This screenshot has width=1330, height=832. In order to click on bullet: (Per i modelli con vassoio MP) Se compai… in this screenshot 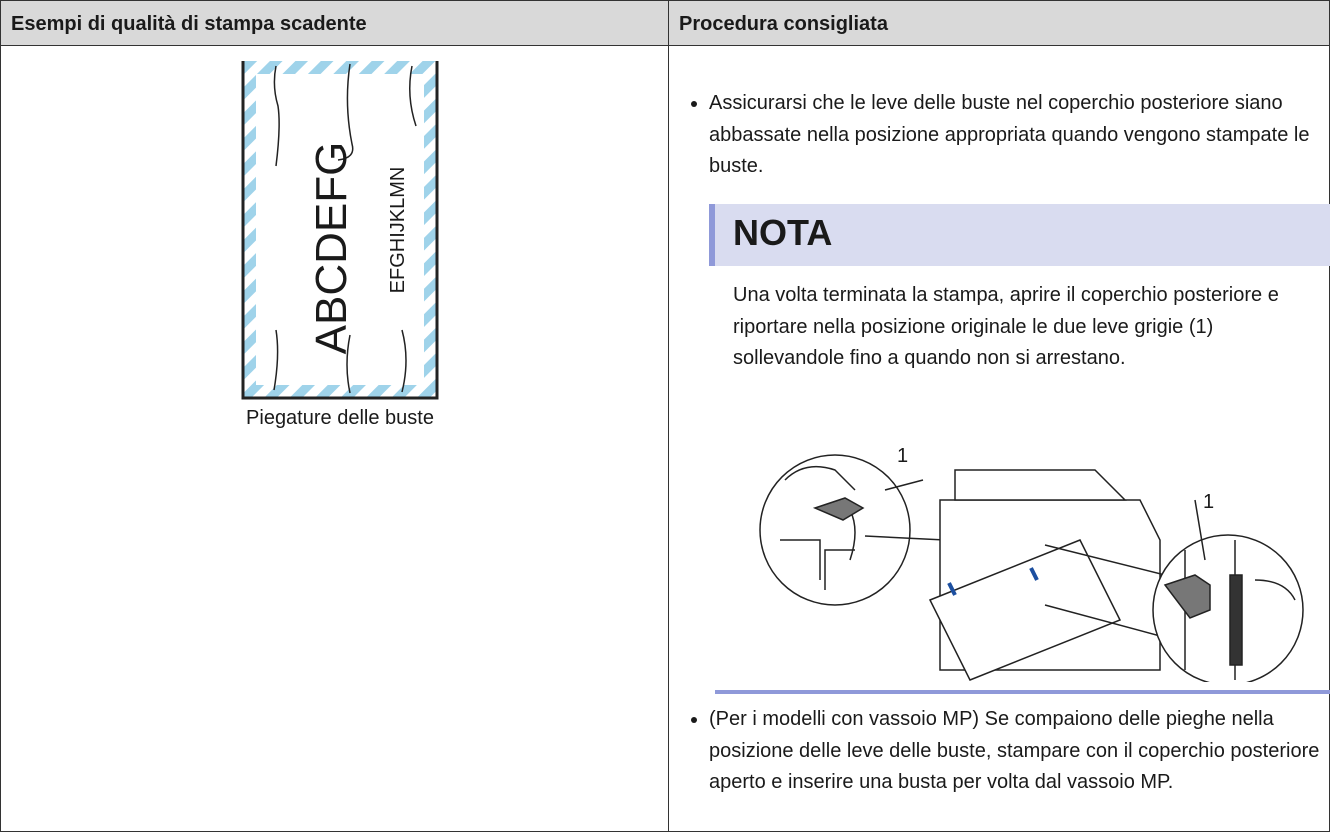, I will do `click(1019, 751)`.